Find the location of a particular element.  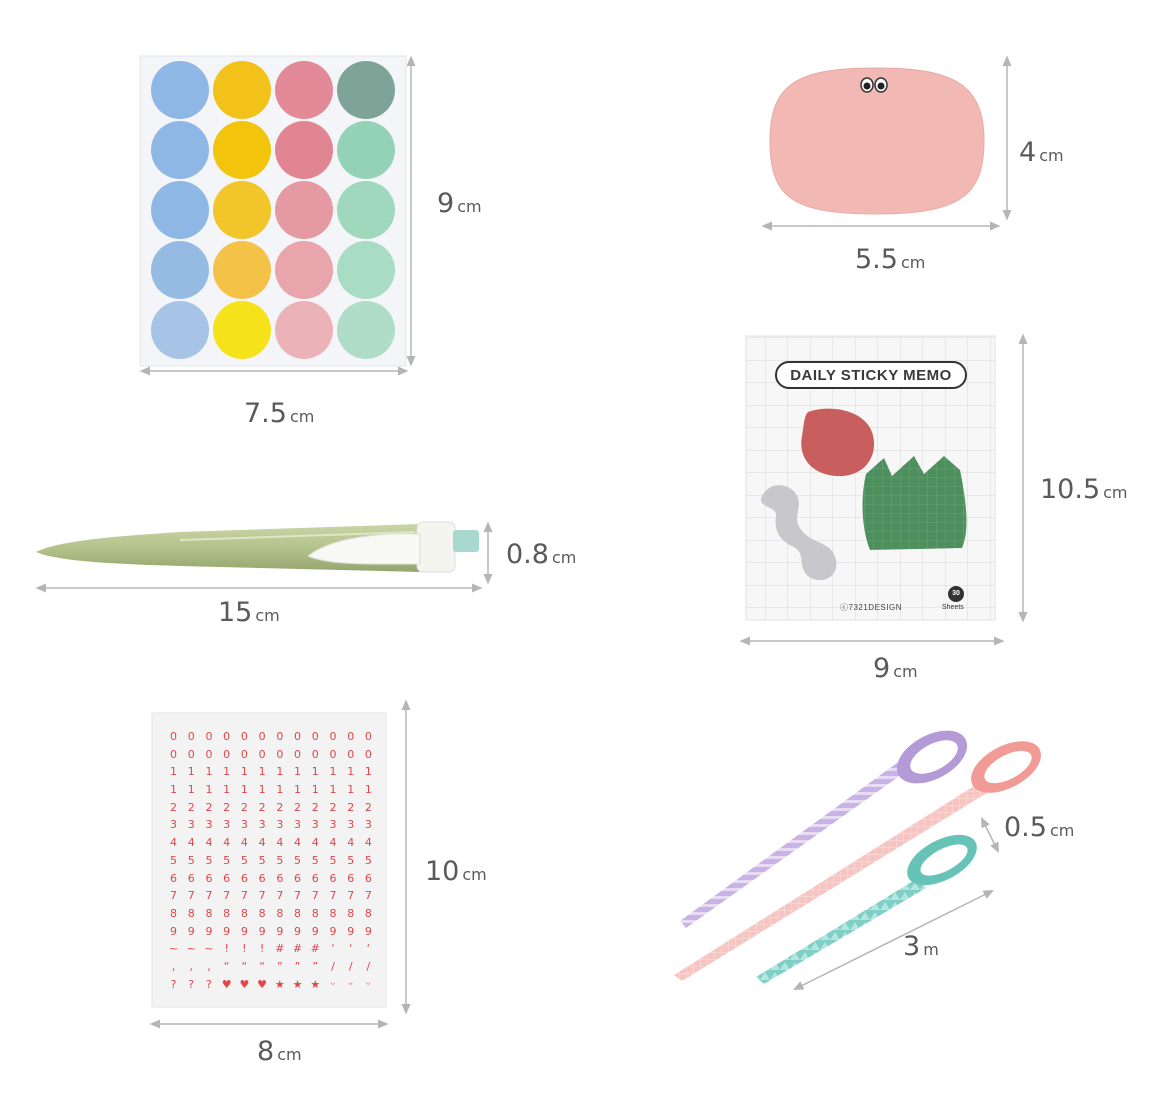

sticky-memo-width-label: 9 cm is located at coordinates (895, 668).